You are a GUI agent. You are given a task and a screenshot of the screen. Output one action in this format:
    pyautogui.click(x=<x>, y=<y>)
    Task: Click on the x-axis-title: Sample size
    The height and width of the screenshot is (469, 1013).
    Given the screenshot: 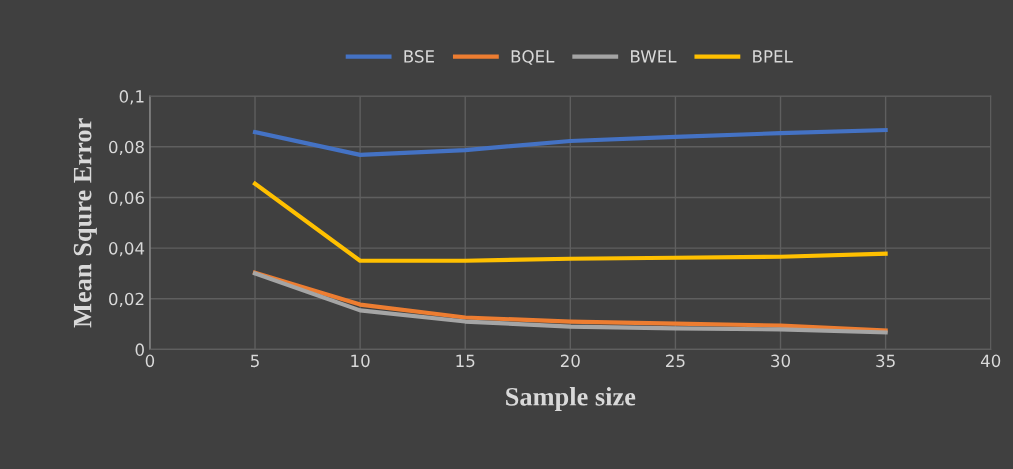 What is the action you would take?
    pyautogui.click(x=571, y=399)
    